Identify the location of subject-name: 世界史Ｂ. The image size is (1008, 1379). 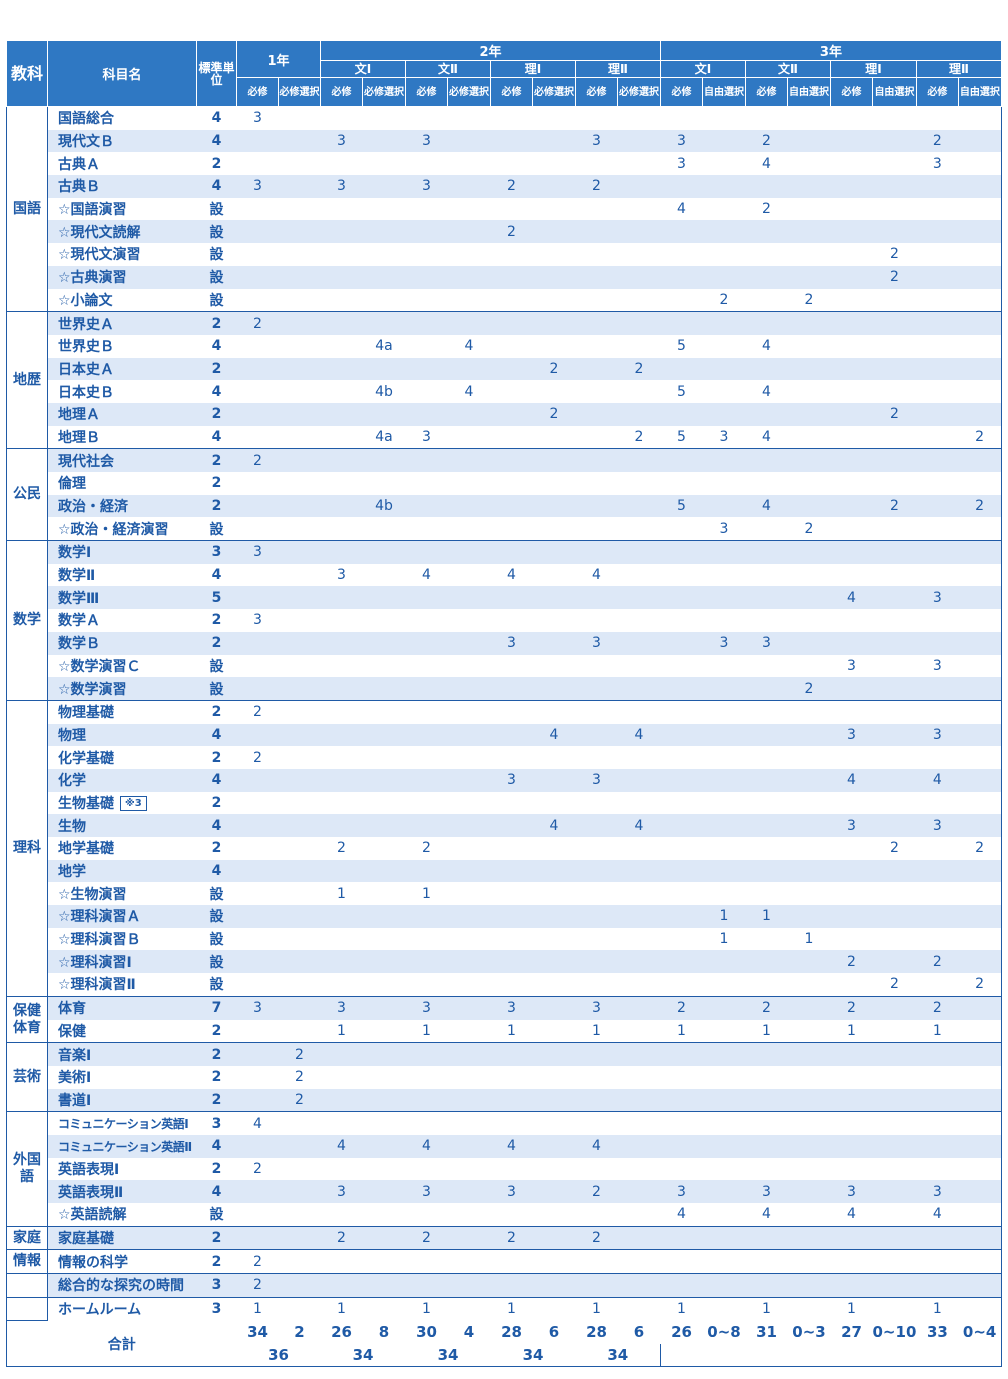
(86, 347).